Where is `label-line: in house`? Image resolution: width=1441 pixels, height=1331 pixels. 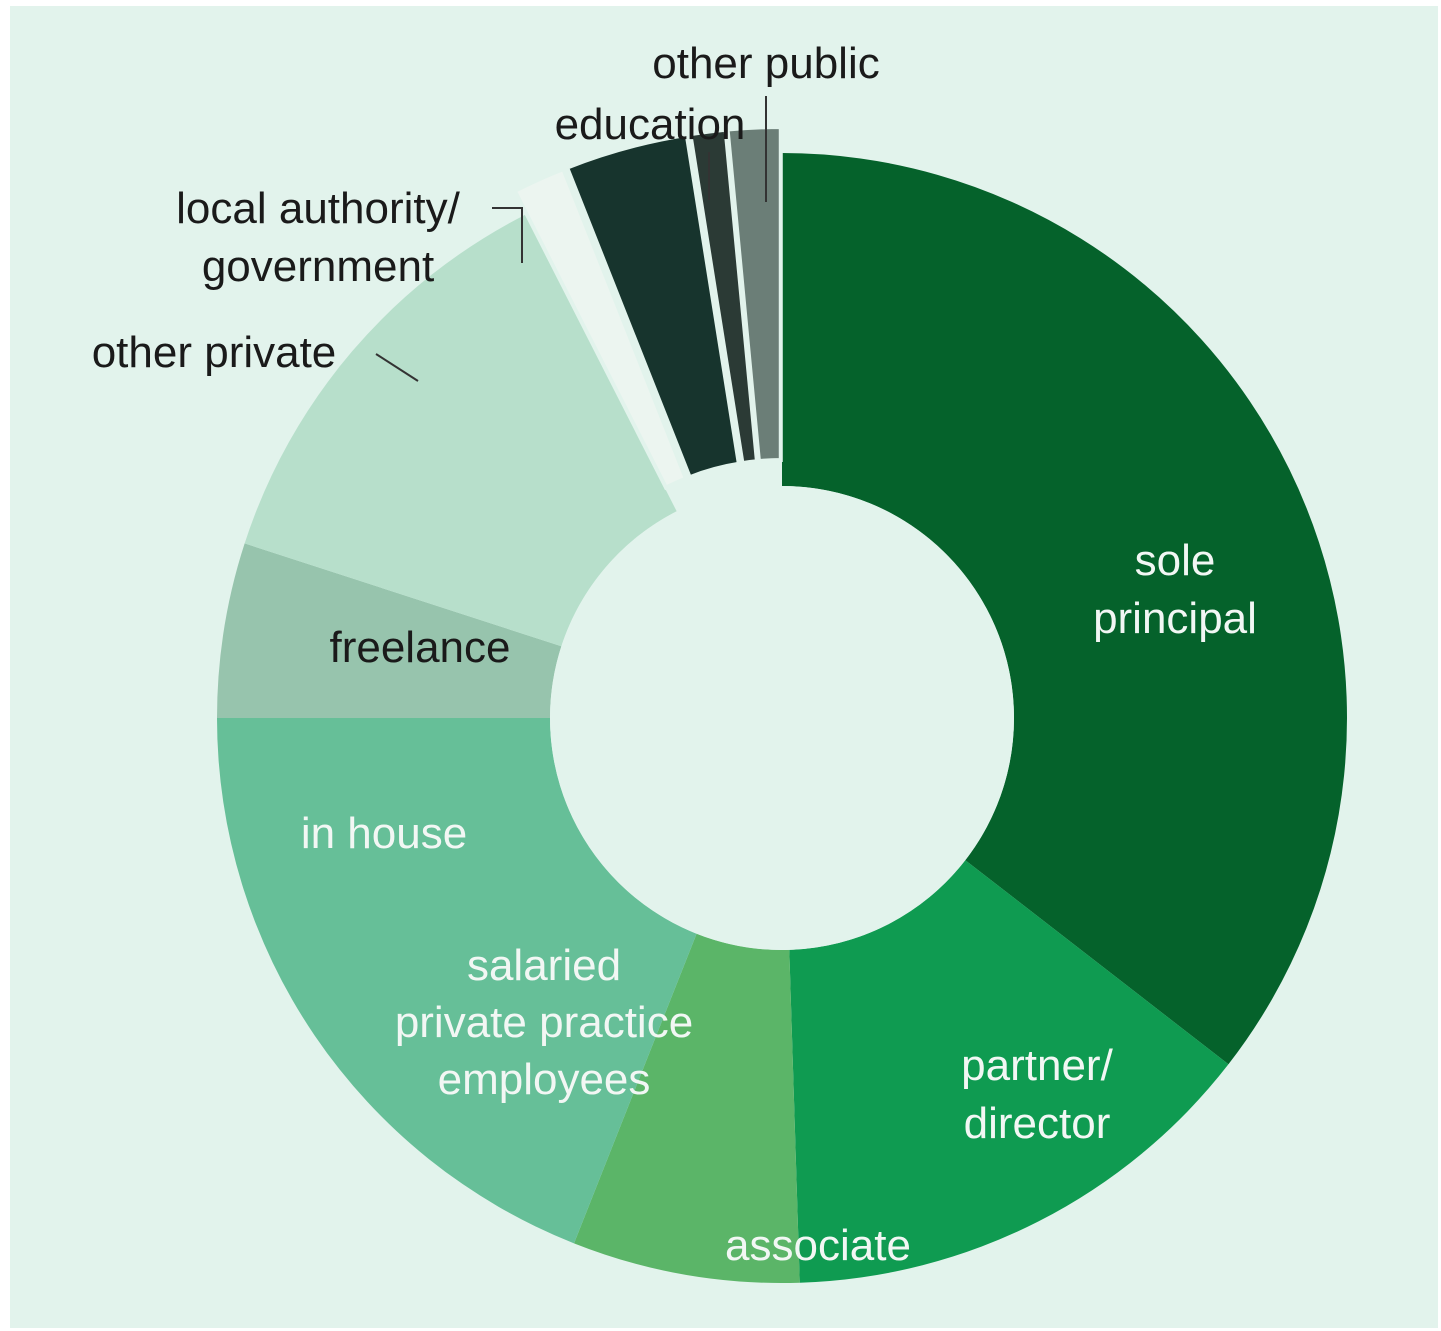
label-line: in house is located at coordinates (384, 833).